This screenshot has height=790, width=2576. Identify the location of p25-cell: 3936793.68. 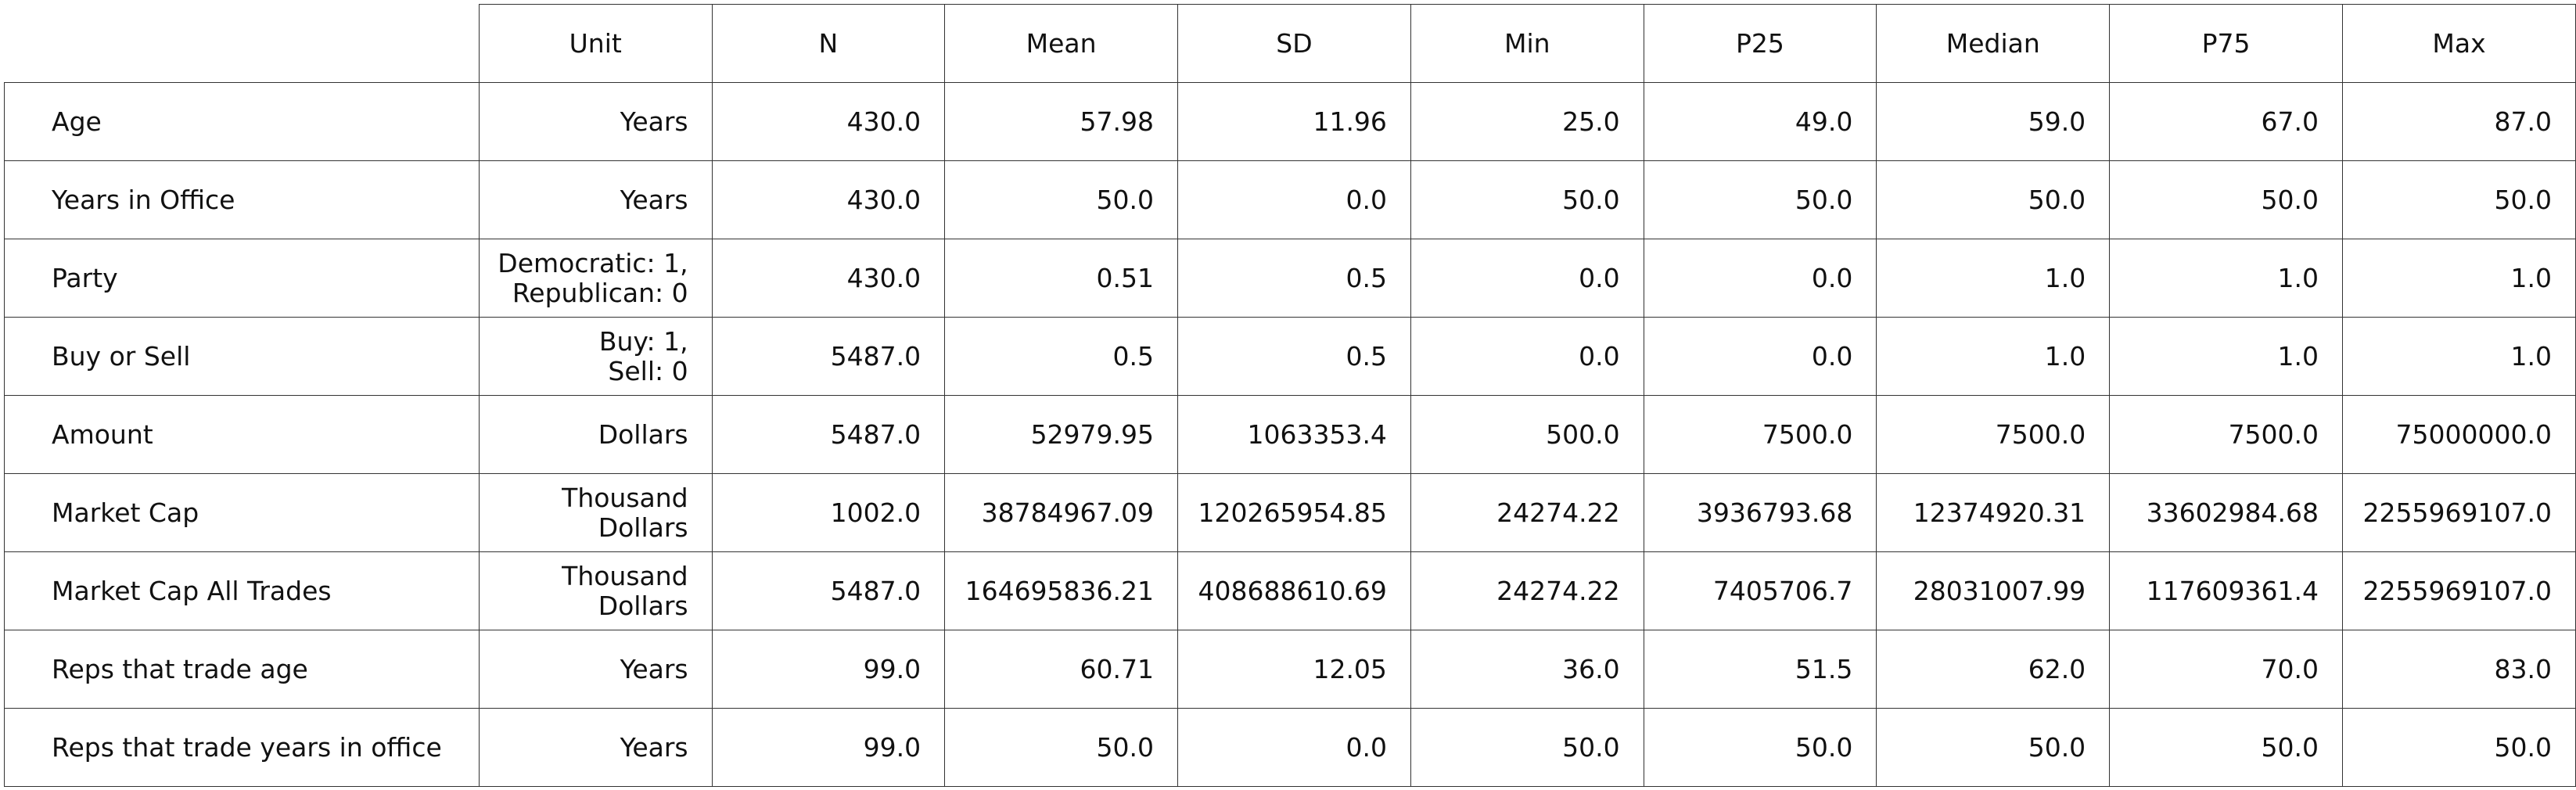
(1760, 512).